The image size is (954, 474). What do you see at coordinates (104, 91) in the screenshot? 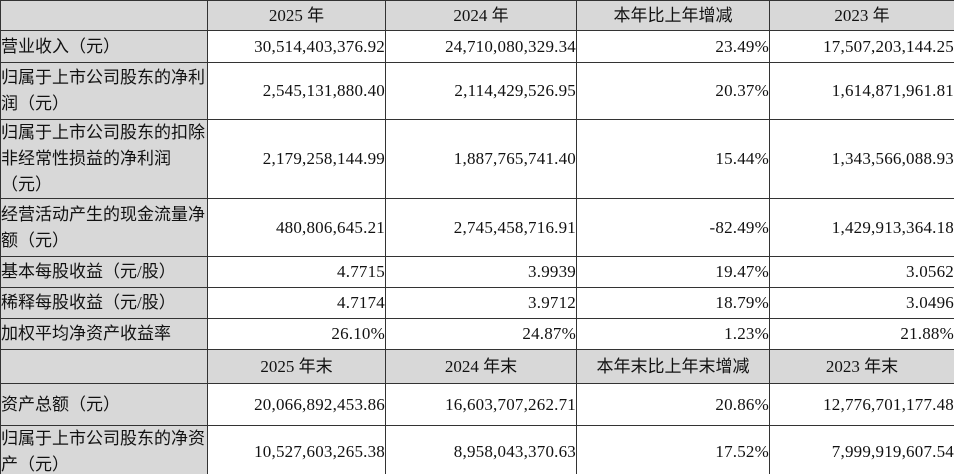
I see `row-label: 归属于上市公司股东的净利润（元）` at bounding box center [104, 91].